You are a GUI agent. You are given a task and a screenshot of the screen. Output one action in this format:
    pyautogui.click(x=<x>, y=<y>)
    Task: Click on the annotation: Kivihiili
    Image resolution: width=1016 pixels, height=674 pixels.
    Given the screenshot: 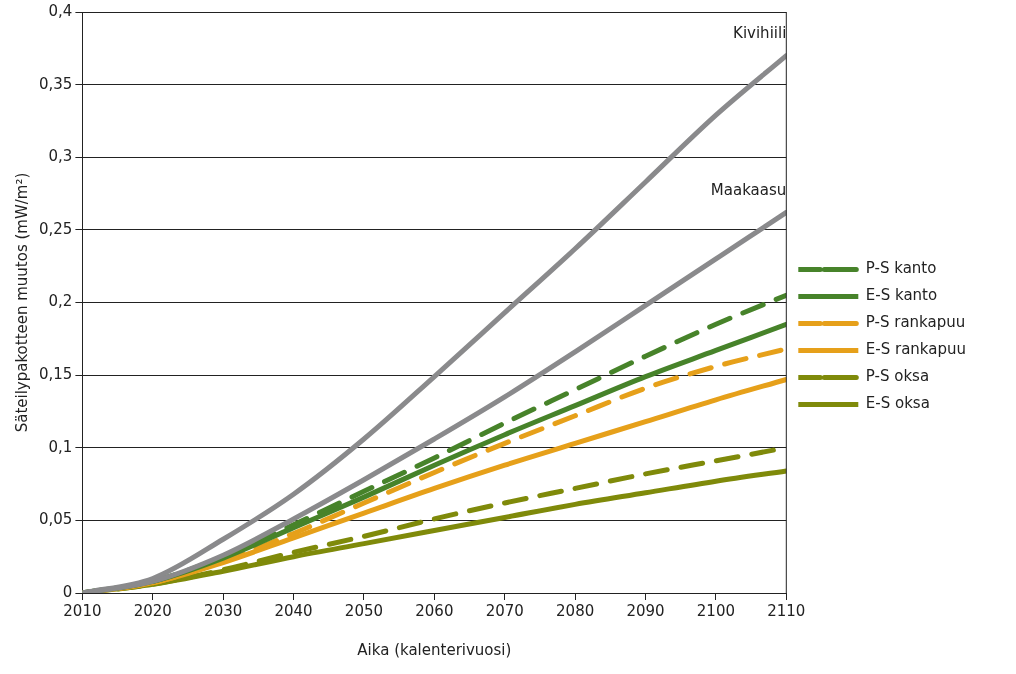 What is the action you would take?
    pyautogui.click(x=760, y=32)
    